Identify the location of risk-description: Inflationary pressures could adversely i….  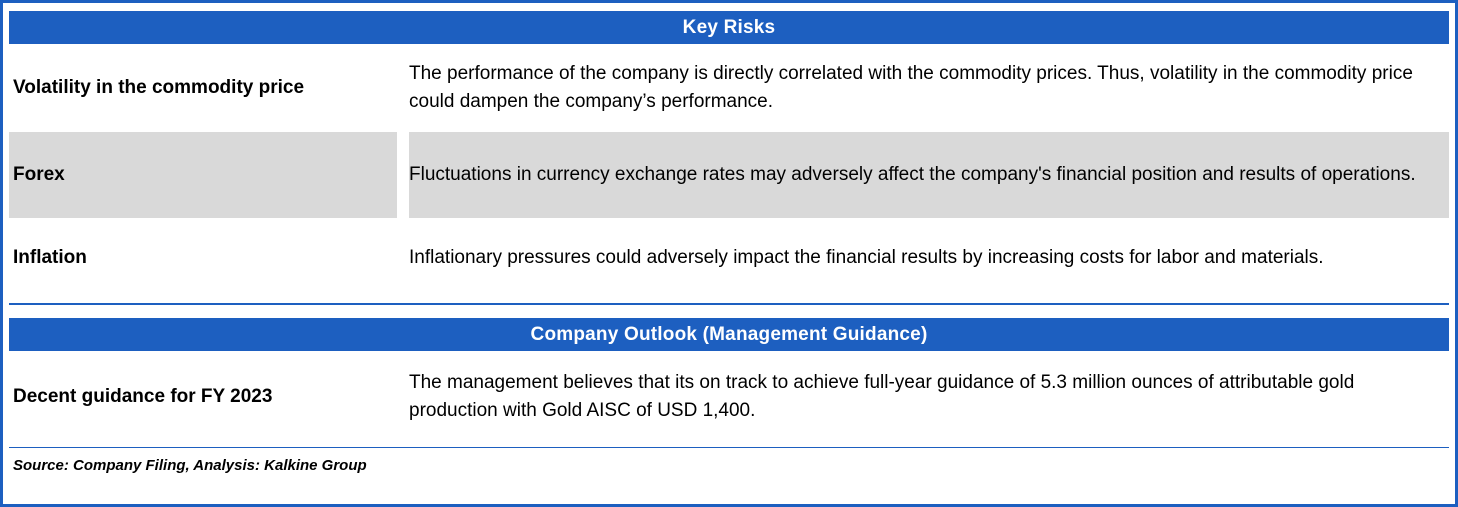
(866, 257).